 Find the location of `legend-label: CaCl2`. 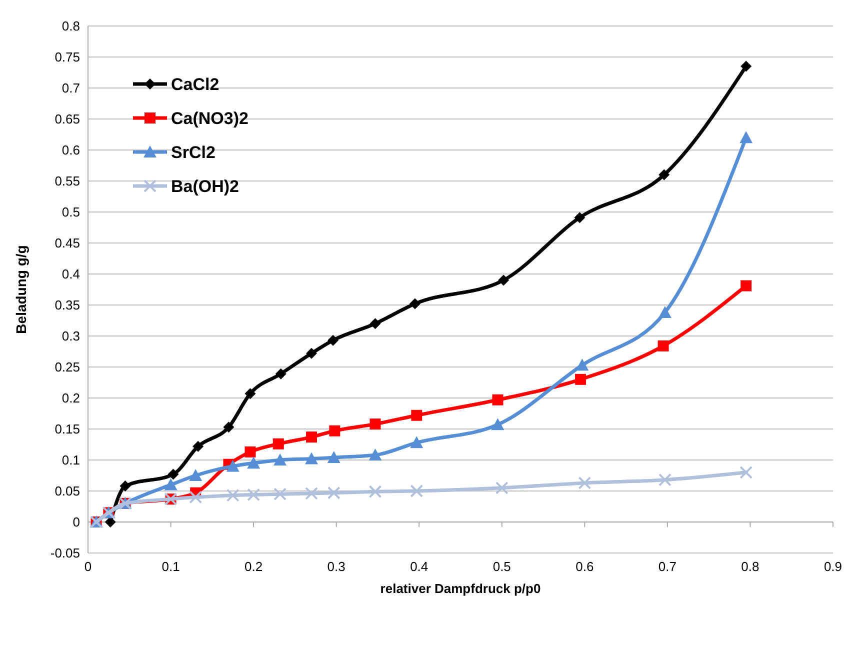

legend-label: CaCl2 is located at coordinates (195, 84).